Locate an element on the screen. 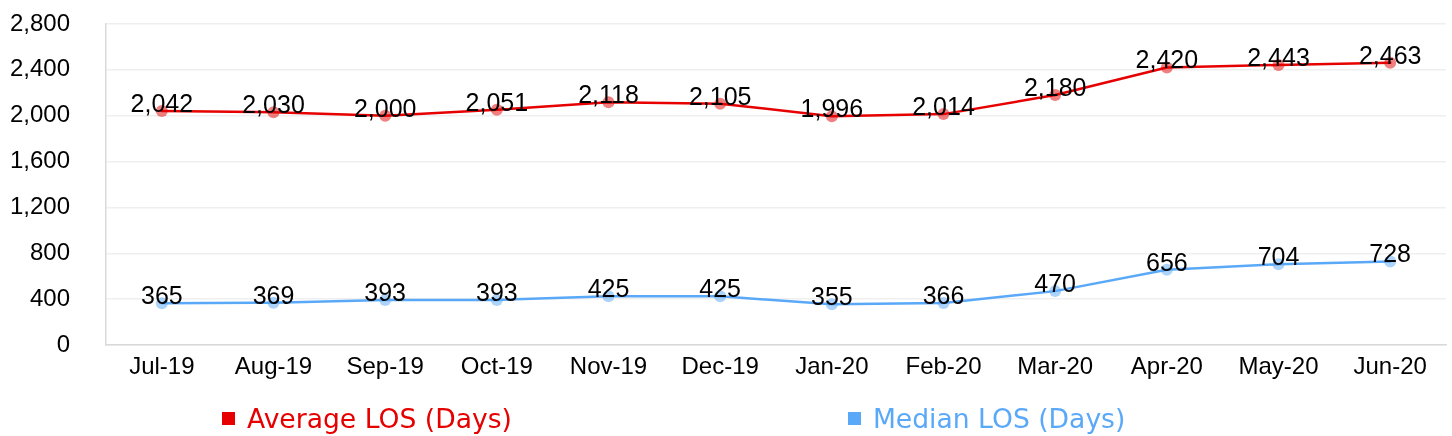 Image resolution: width=1452 pixels, height=436 pixels. data-label: 2,118 is located at coordinates (608, 94).